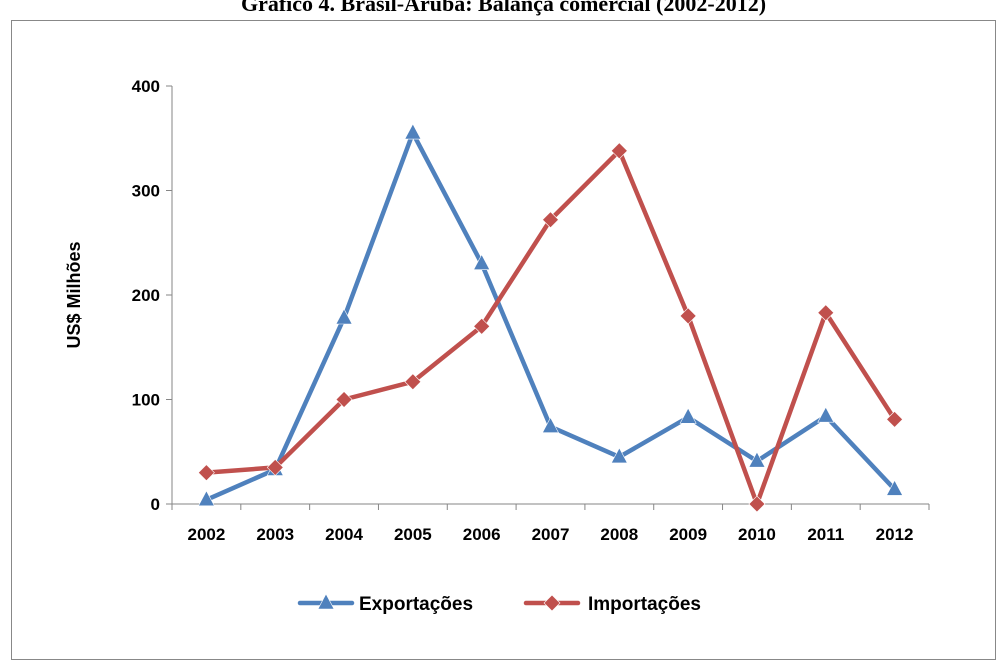  I want to click on x-tick-label: 2006, so click(482, 534).